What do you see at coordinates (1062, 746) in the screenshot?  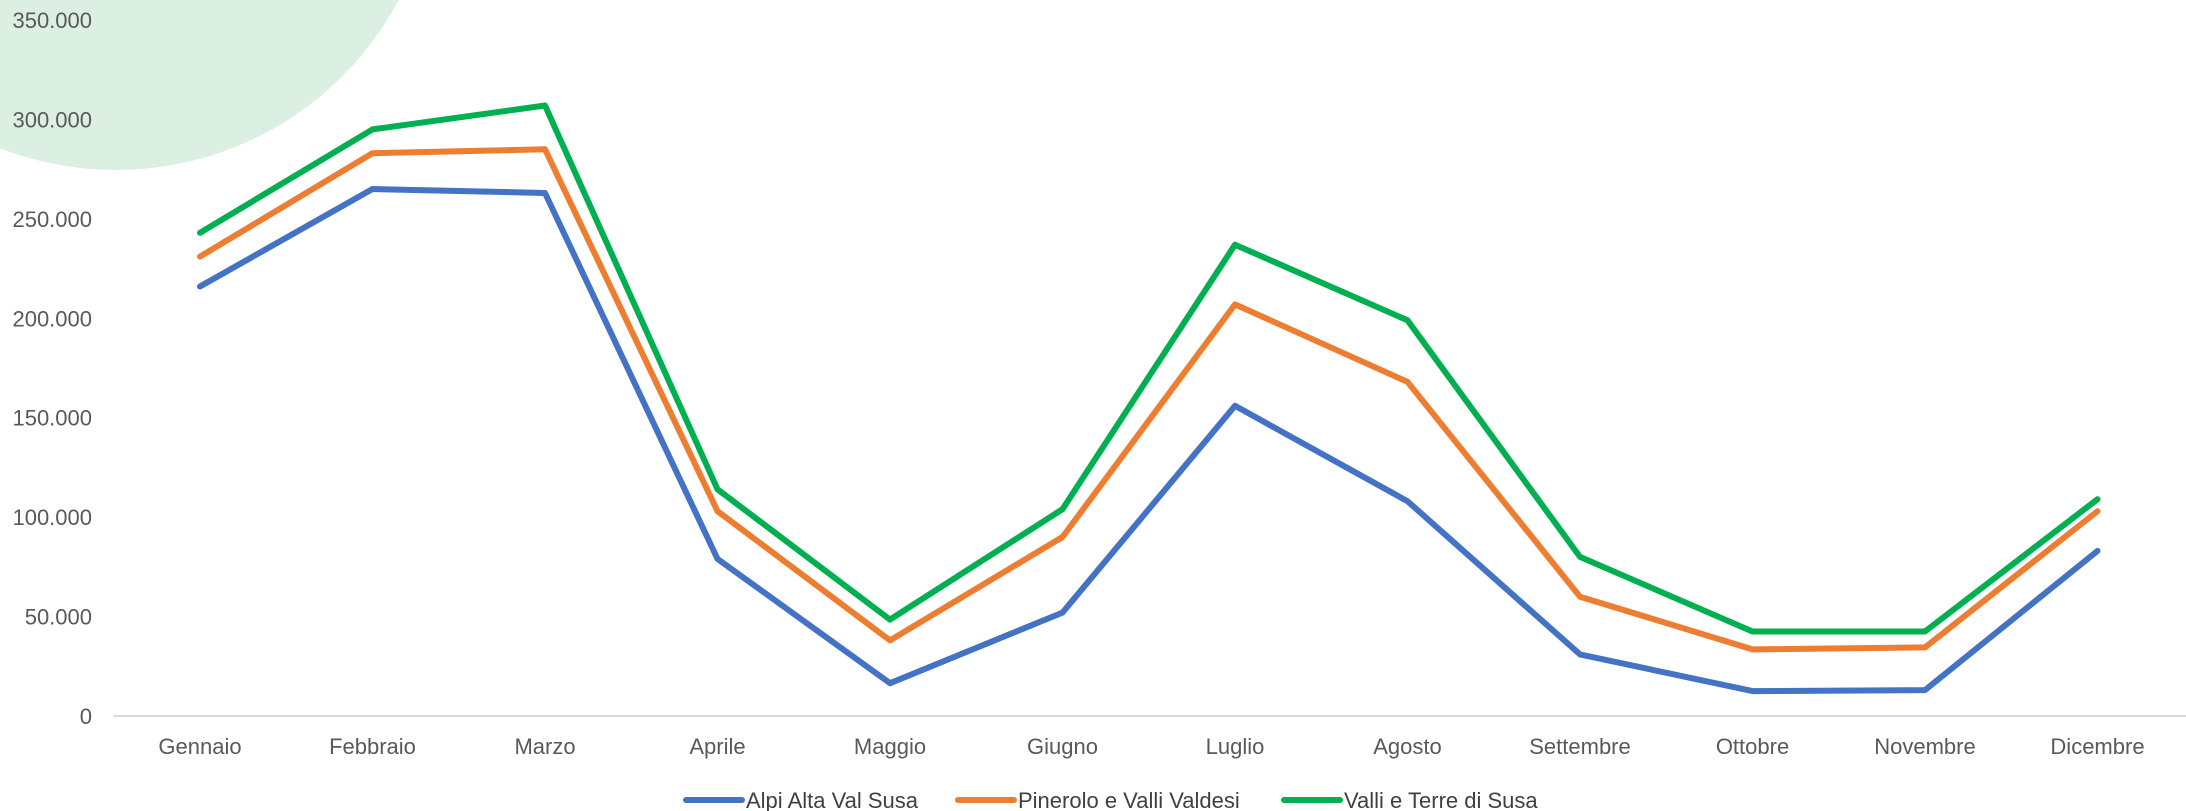 I see `x-tick-label: Giugno` at bounding box center [1062, 746].